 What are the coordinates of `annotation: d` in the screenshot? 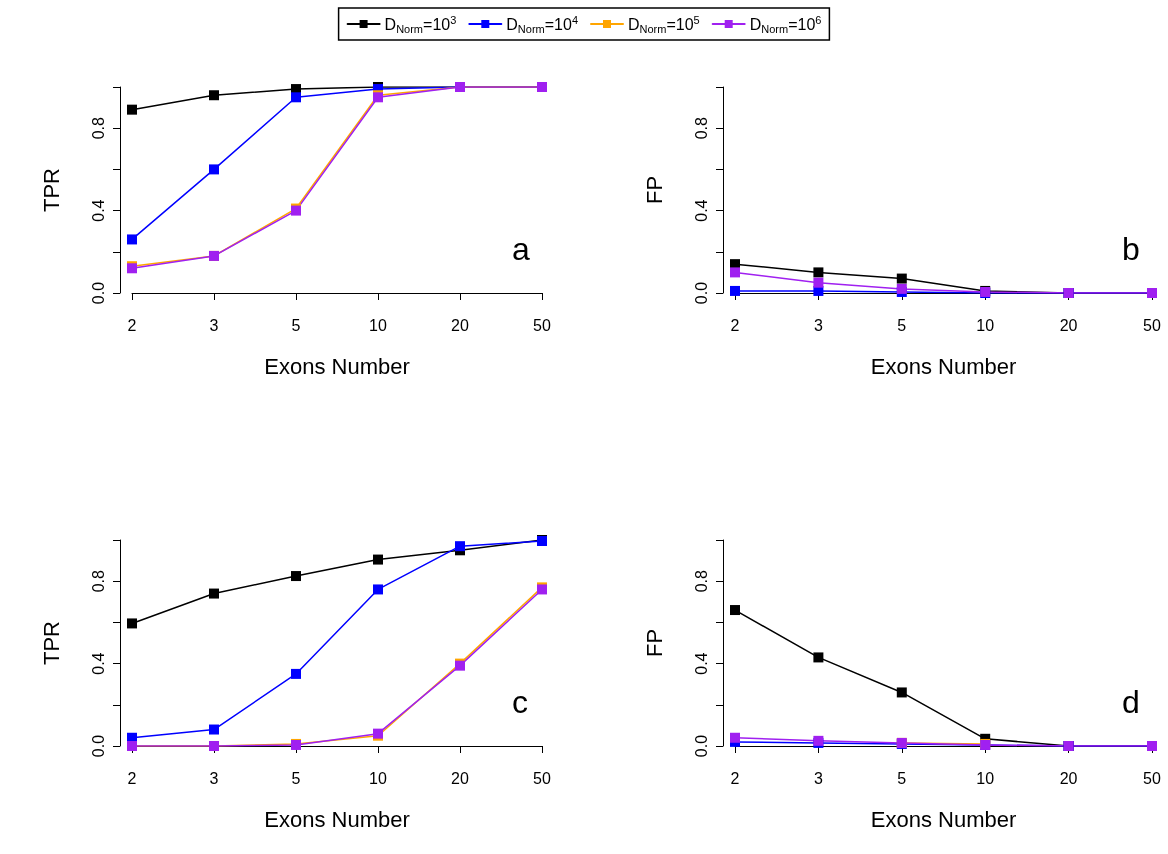 It's located at (1131, 702).